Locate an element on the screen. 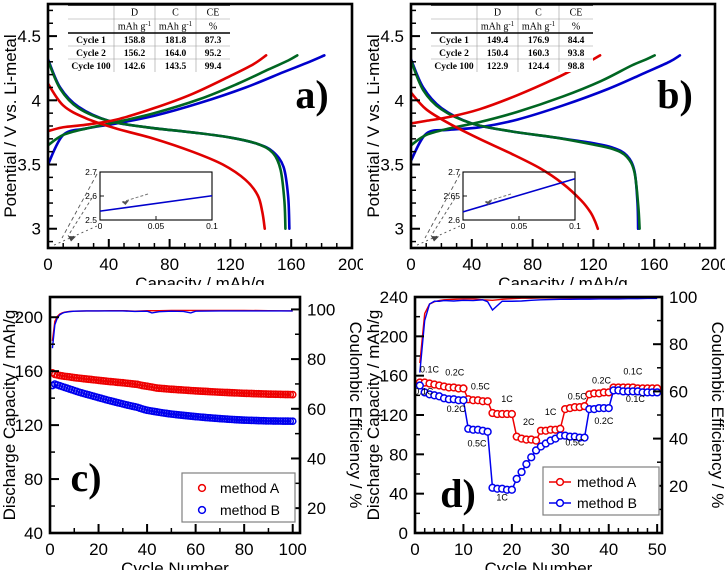 The width and height of the screenshot is (725, 570). inset-ytick-label: 2.6 is located at coordinates (91, 196).